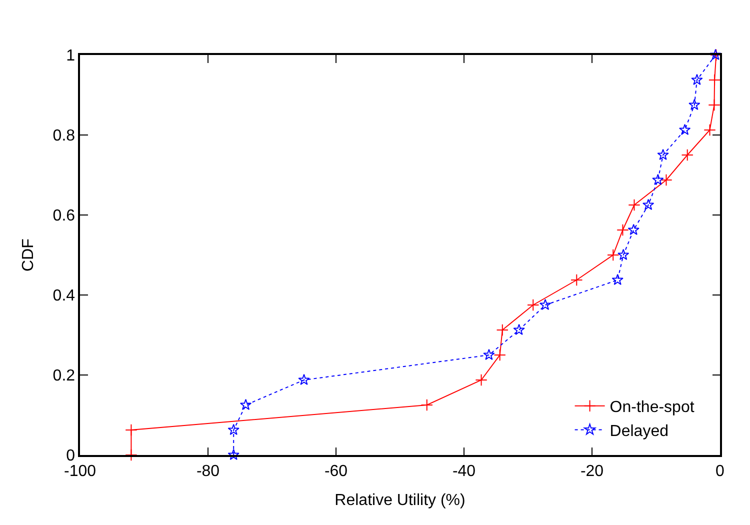  Describe the element at coordinates (208, 471) in the screenshot. I see `x-tick-label: -80` at that location.